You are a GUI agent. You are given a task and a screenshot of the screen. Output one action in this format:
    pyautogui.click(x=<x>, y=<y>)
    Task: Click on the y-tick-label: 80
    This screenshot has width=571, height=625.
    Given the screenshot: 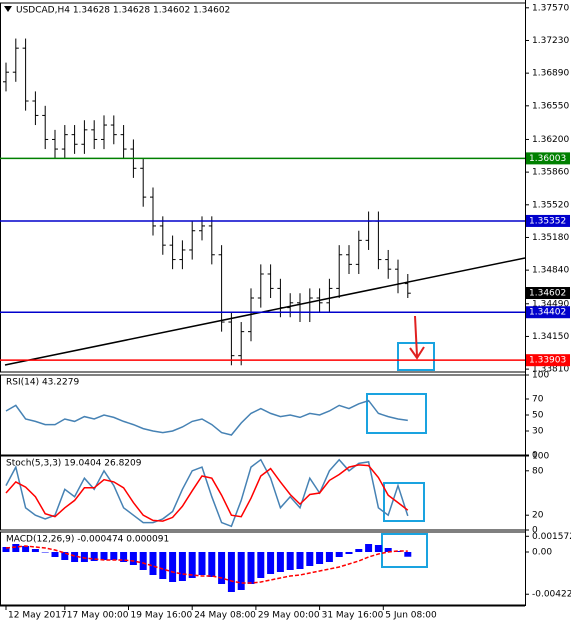 What is the action you would take?
    pyautogui.click(x=538, y=471)
    